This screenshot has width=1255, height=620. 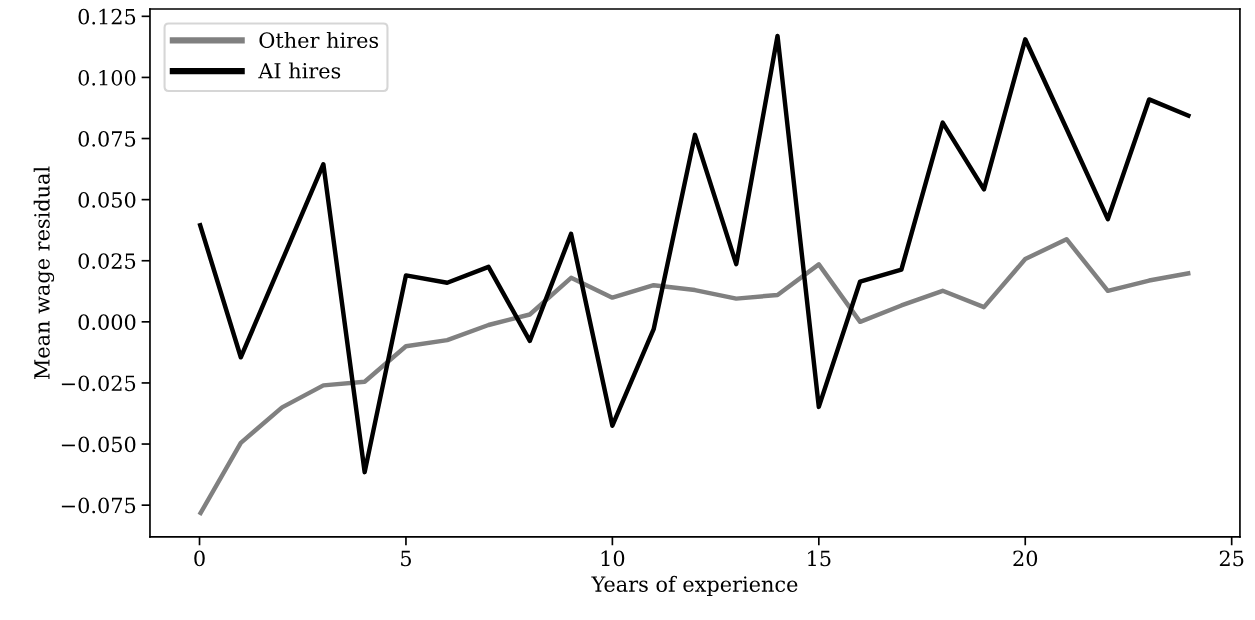 I want to click on y-tick-label: −0.025, so click(x=98, y=383).